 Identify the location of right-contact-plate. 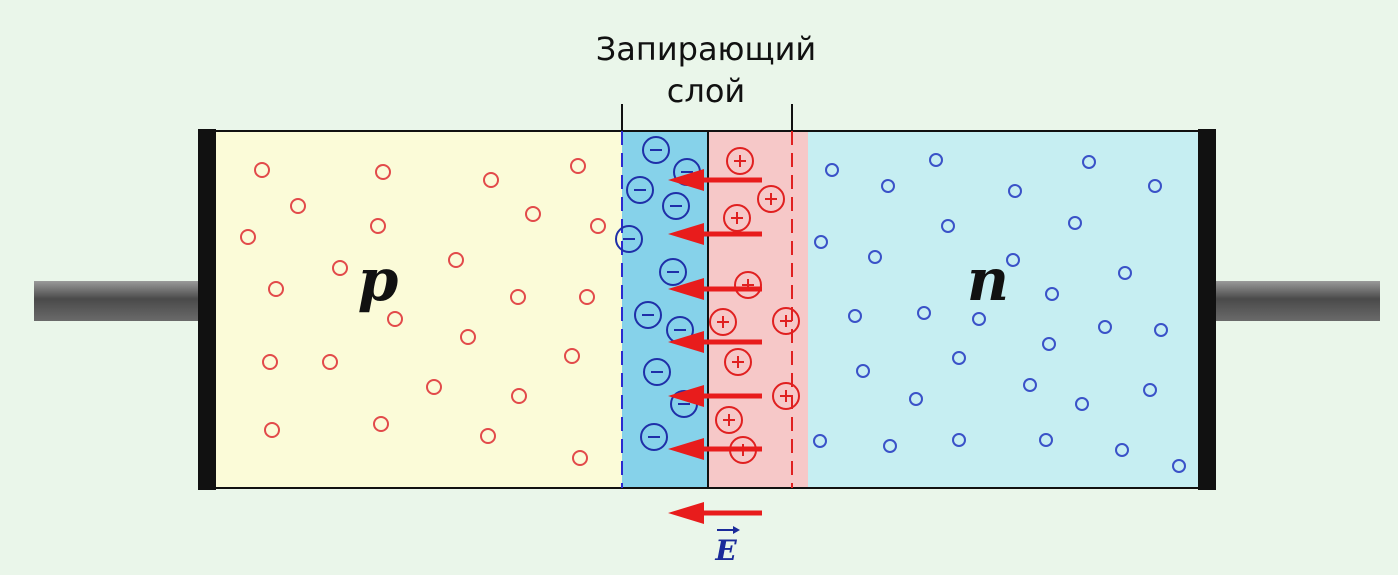
(1207, 309).